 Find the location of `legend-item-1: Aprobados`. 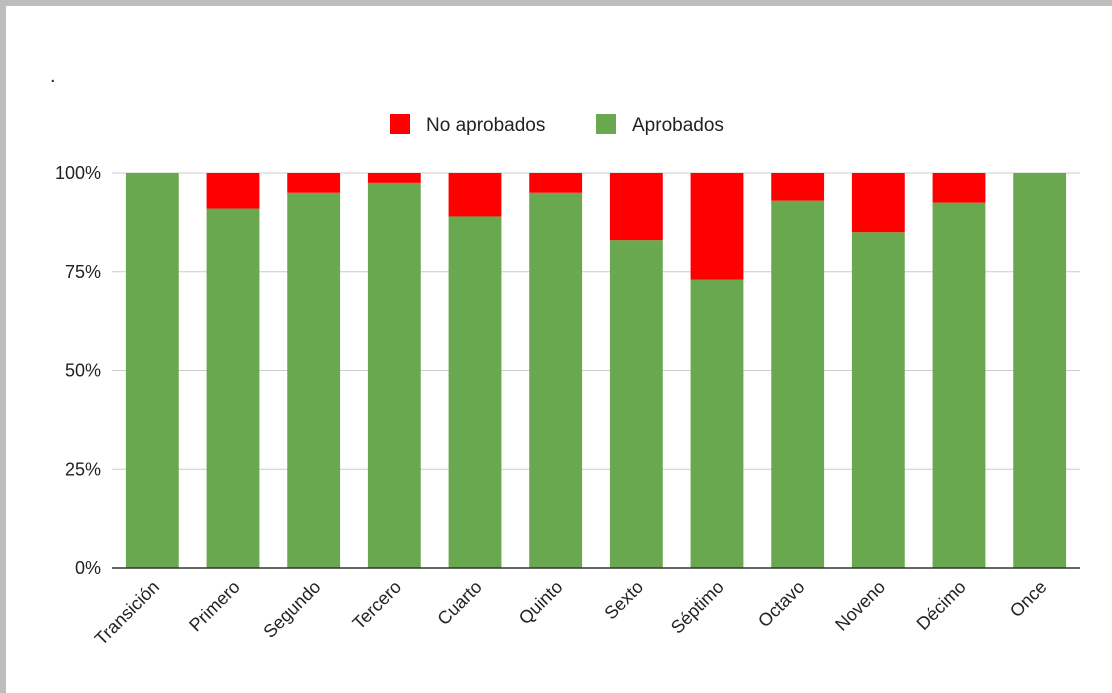

legend-item-1: Aprobados is located at coordinates (660, 125).